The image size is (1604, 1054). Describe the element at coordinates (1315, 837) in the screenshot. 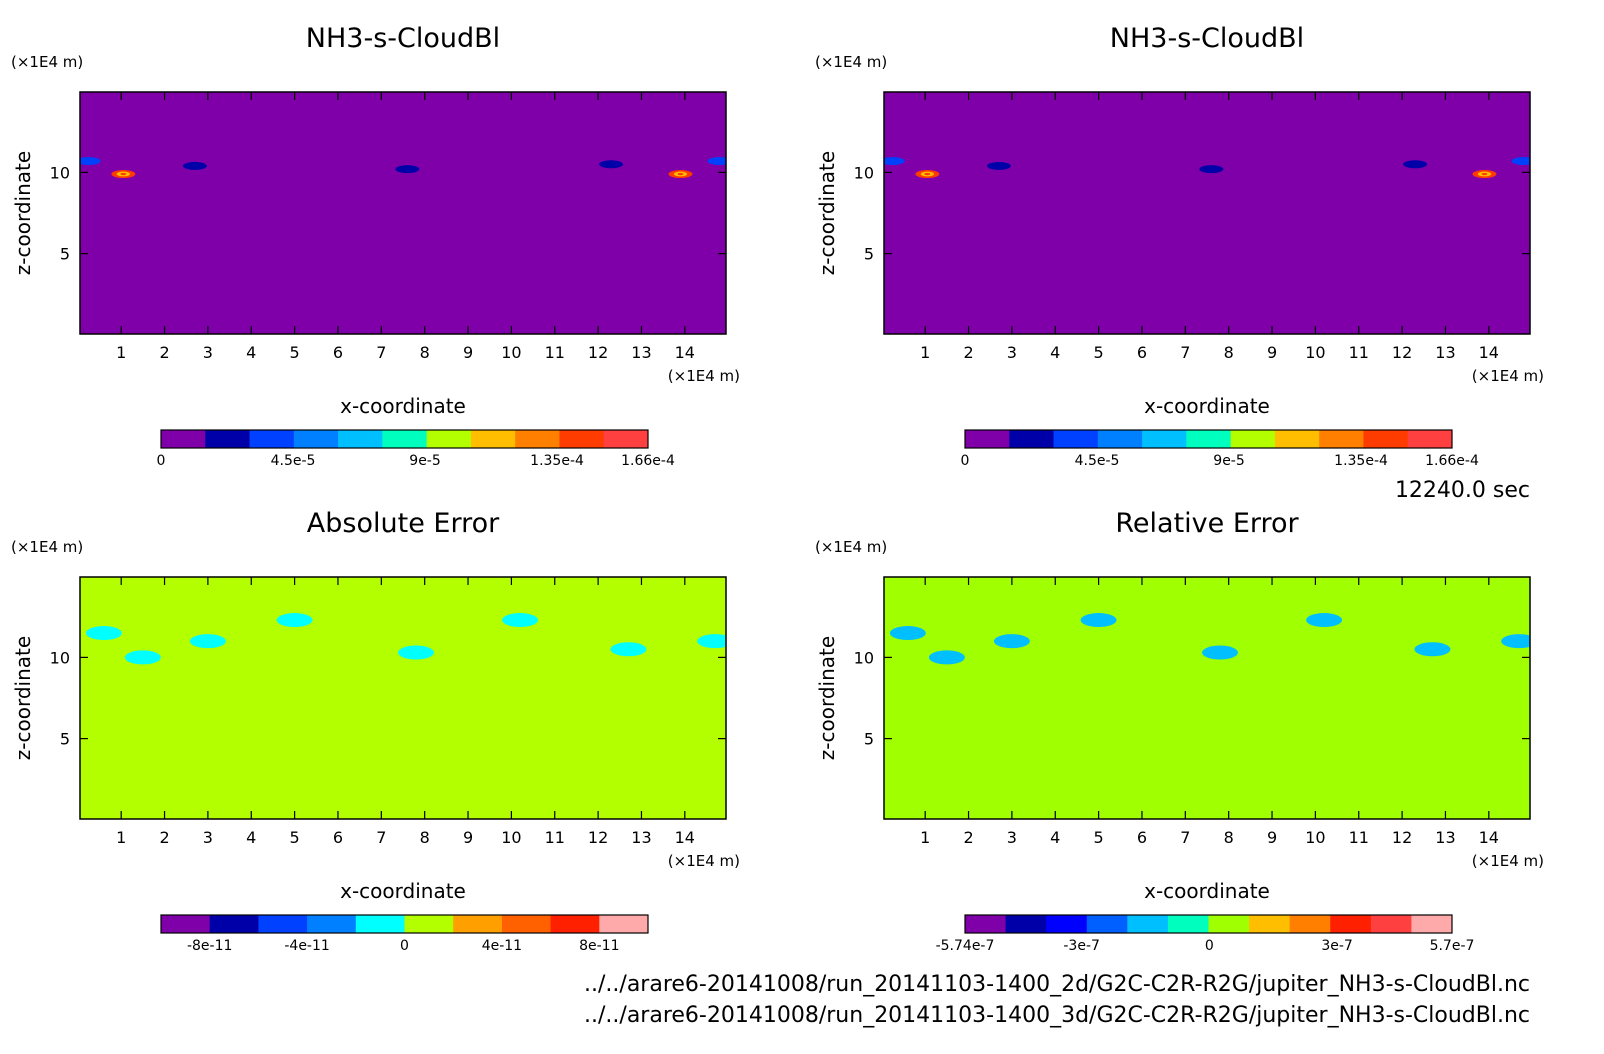

I see `x-tick-label: 10` at that location.